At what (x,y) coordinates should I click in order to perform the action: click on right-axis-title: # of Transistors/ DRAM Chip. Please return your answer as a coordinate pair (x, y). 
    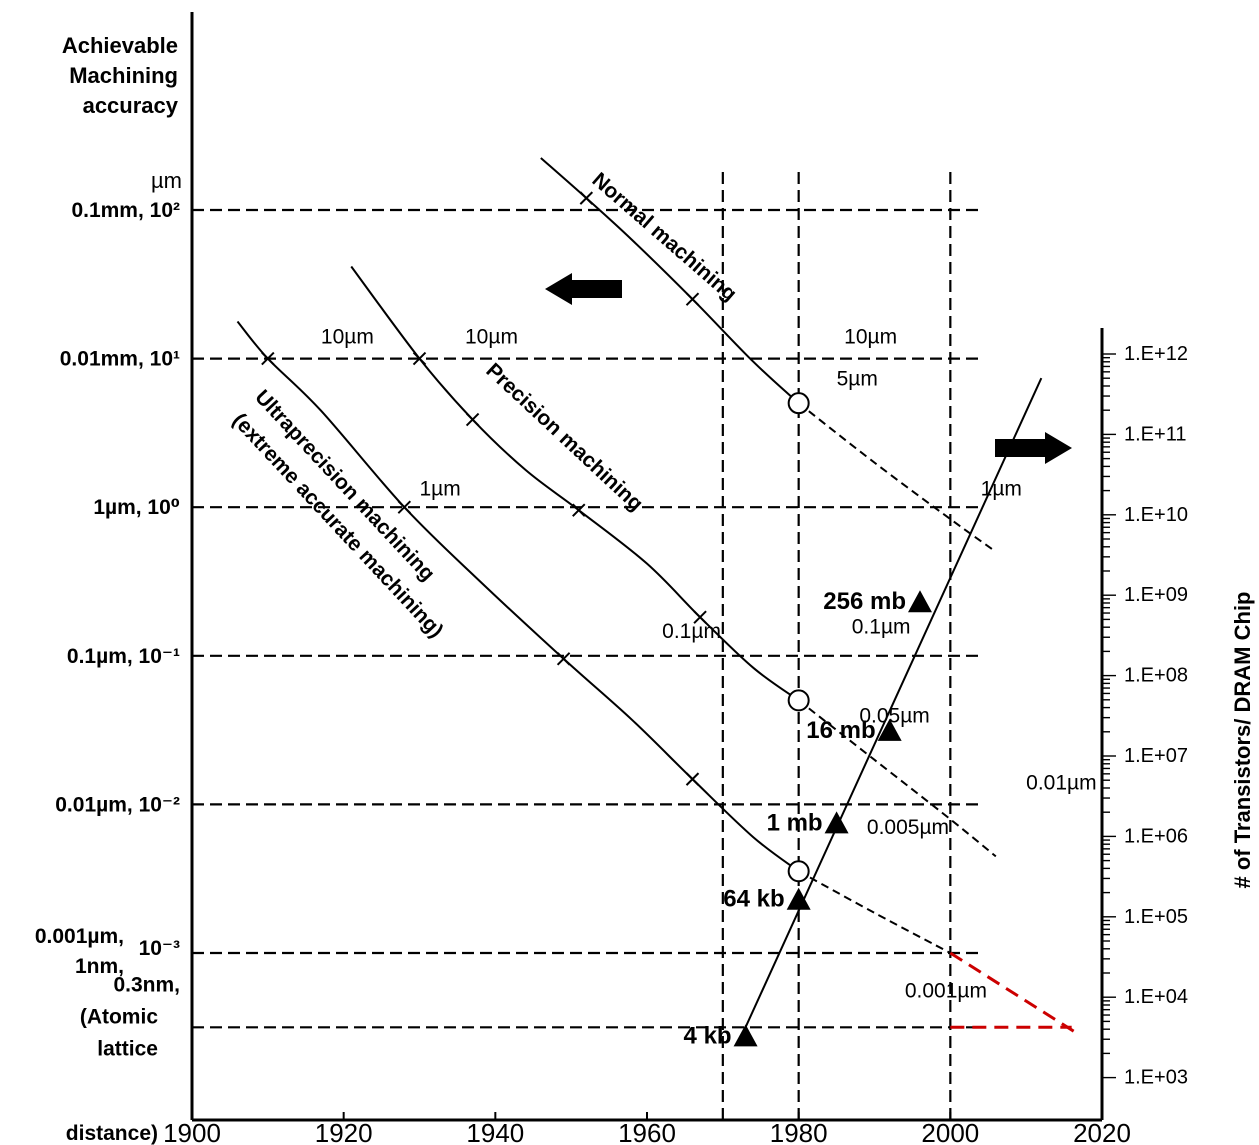
    Looking at the image, I should click on (1242, 739).